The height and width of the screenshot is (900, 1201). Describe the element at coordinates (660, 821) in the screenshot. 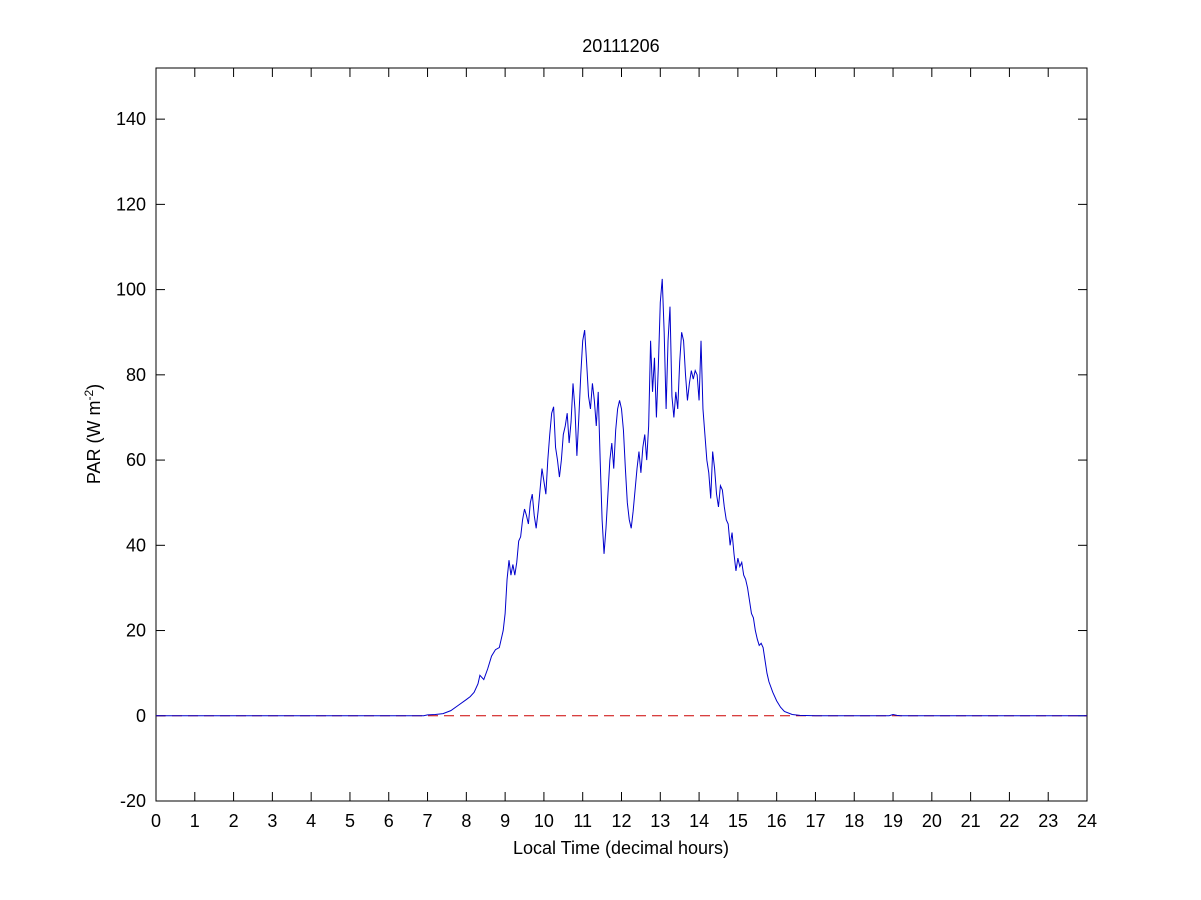

I see `x-tick-label: 13` at that location.